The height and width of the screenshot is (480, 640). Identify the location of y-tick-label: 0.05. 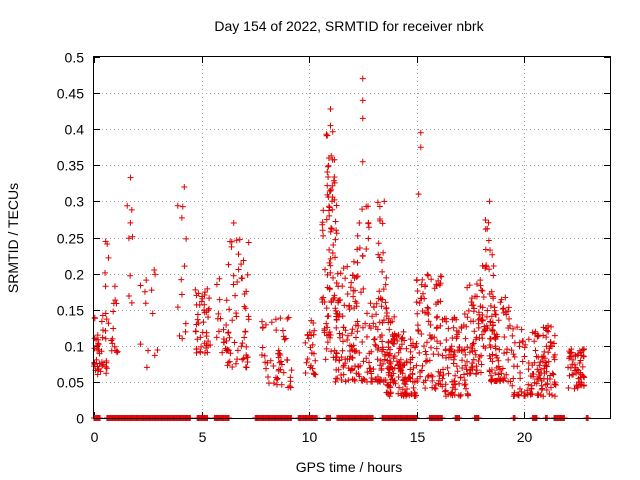
(70, 383).